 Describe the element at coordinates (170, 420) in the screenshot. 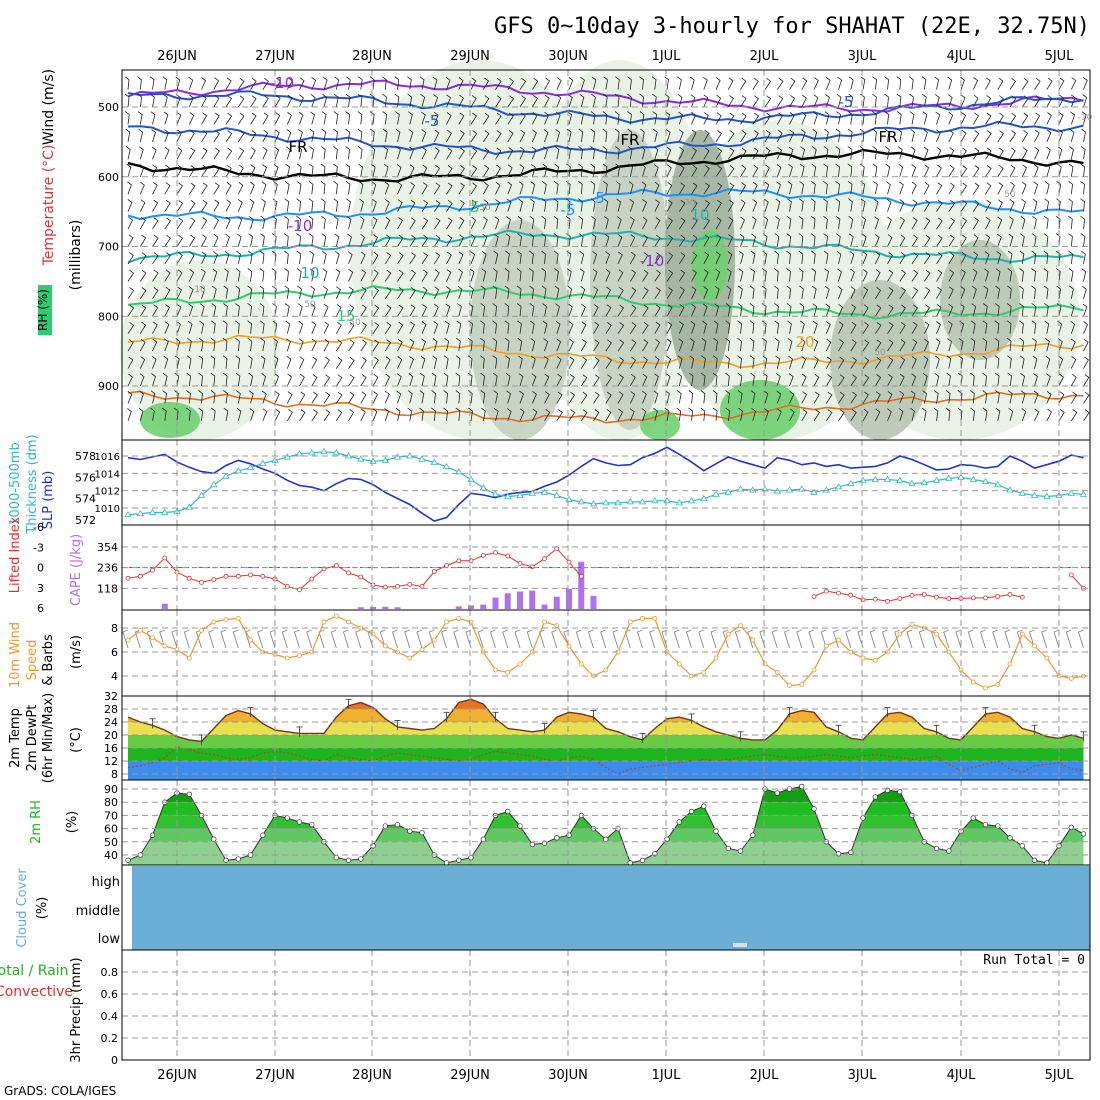

I see `rh-shading` at that location.